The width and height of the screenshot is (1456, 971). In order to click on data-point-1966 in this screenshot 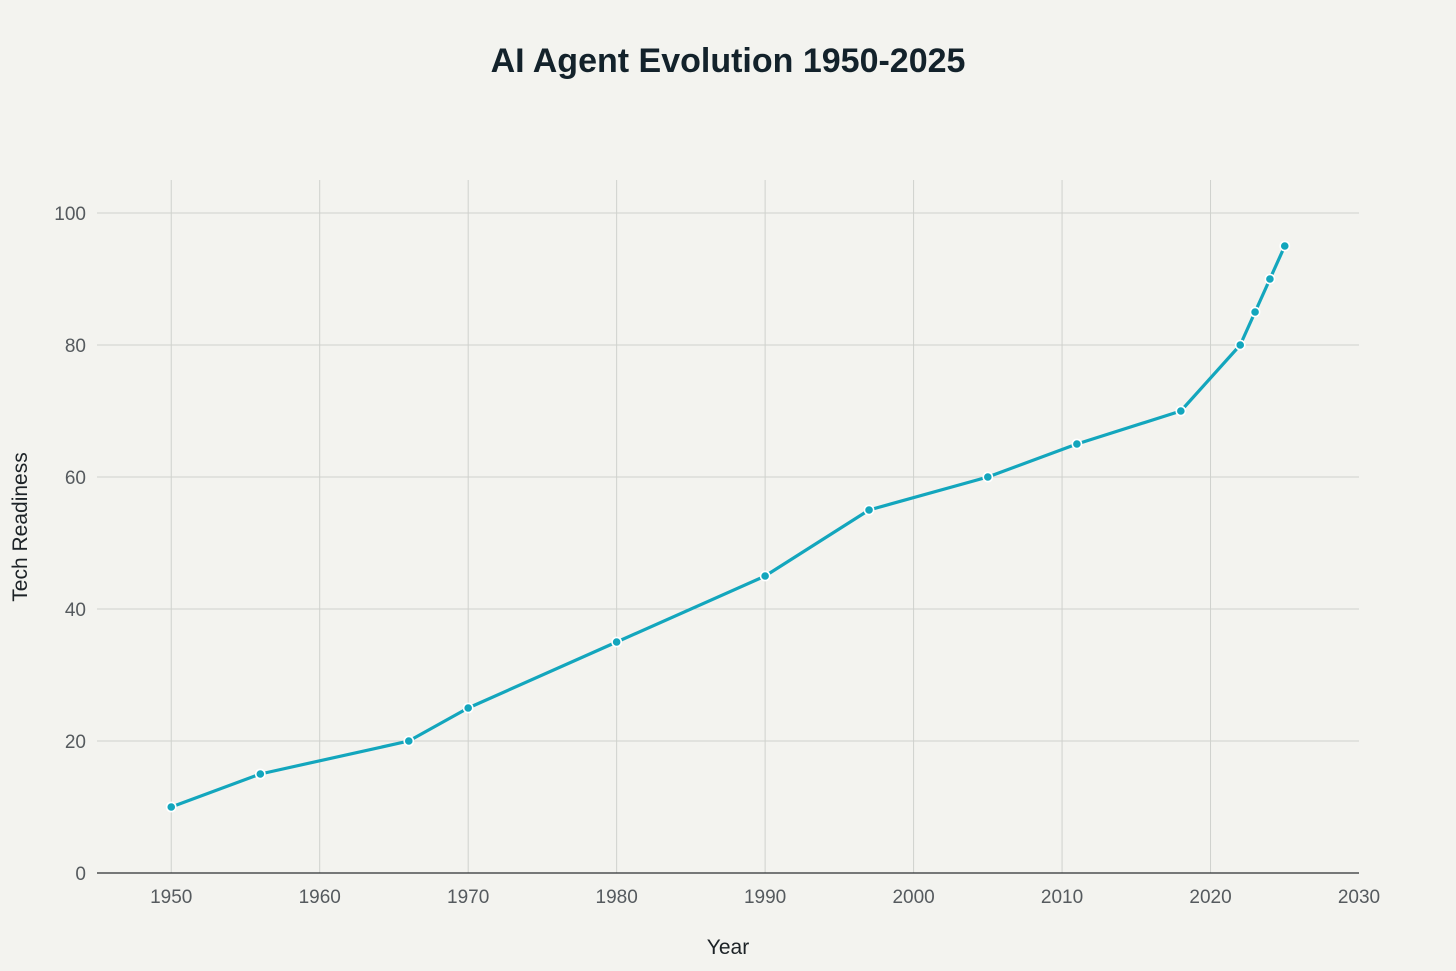, I will do `click(409, 741)`.